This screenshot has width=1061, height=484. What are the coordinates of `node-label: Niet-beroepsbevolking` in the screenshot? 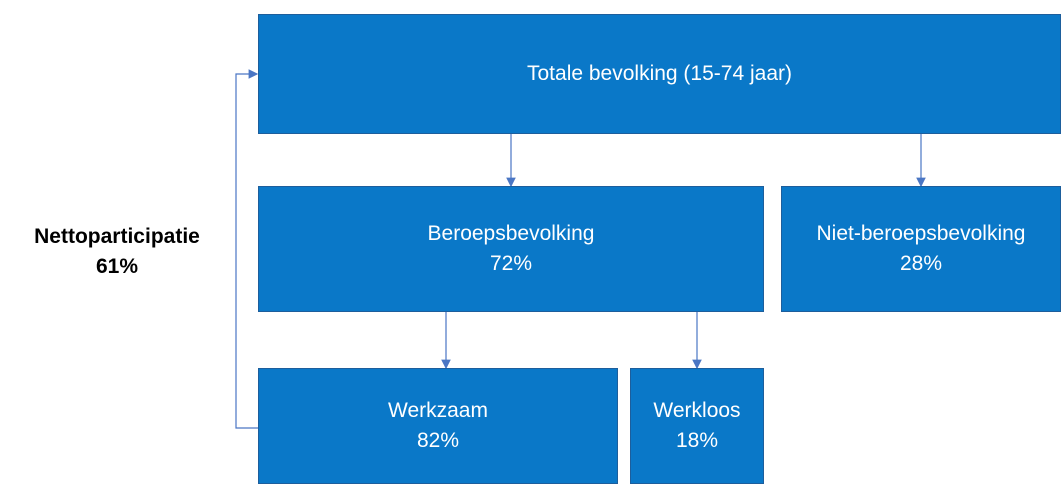 It's located at (921, 233).